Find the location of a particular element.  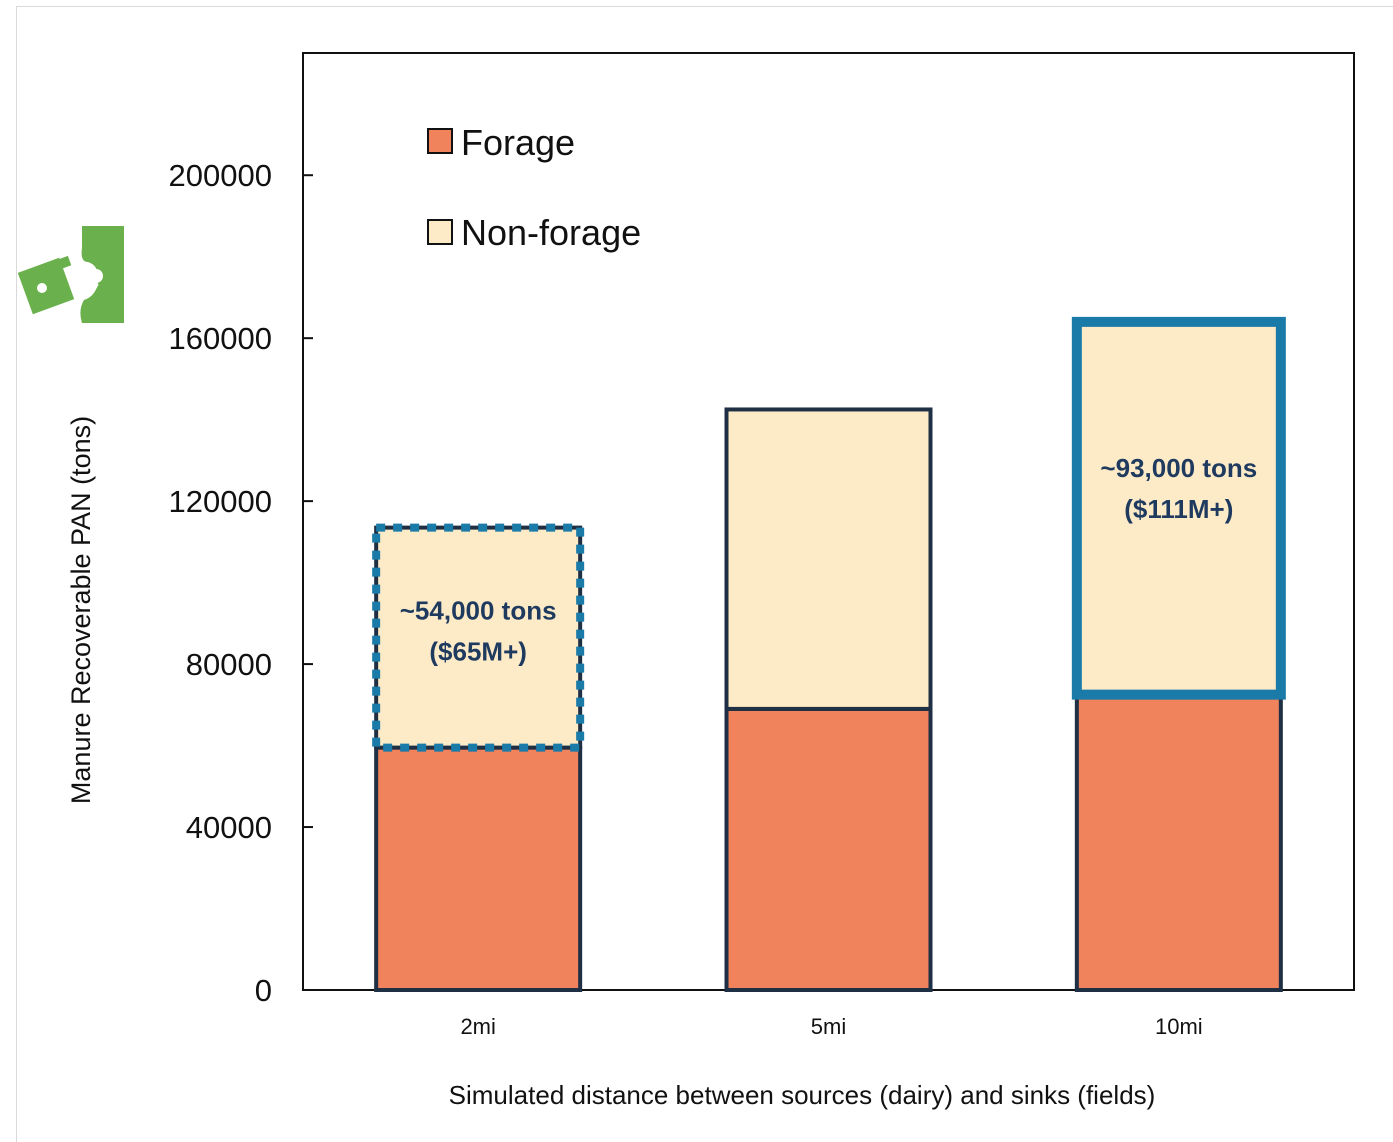

bar-non-forage-2mi is located at coordinates (478, 637).